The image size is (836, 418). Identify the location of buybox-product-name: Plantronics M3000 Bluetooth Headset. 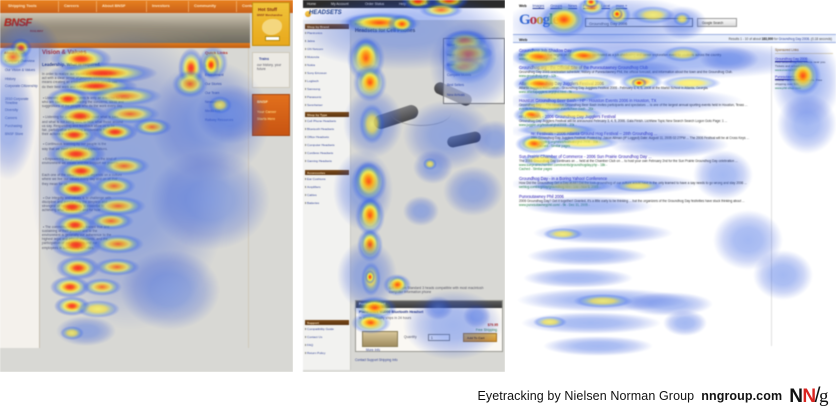
(391, 312).